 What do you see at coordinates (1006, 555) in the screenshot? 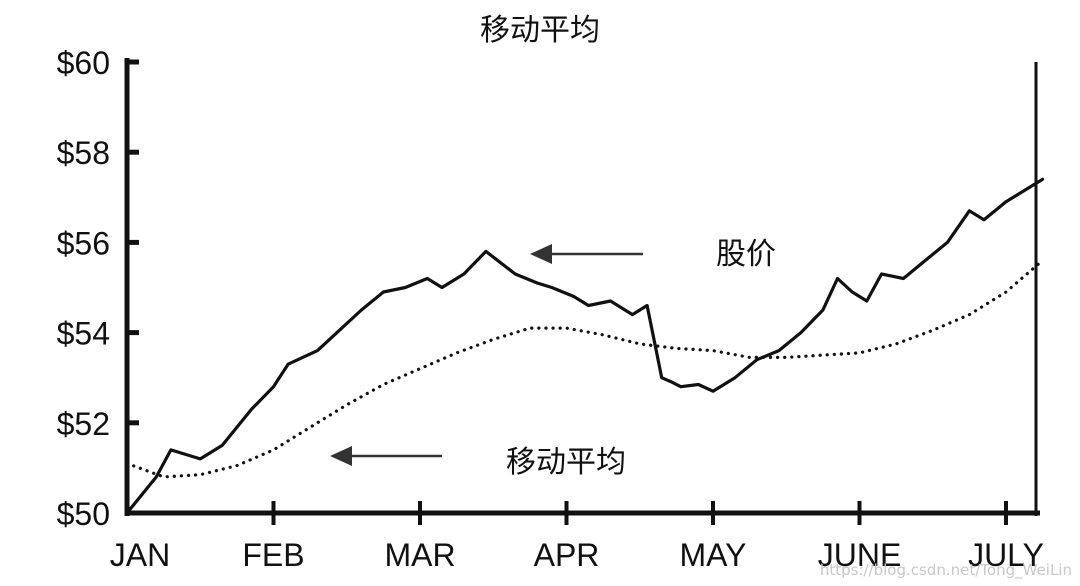
I see `x-tick-label: JULY` at bounding box center [1006, 555].